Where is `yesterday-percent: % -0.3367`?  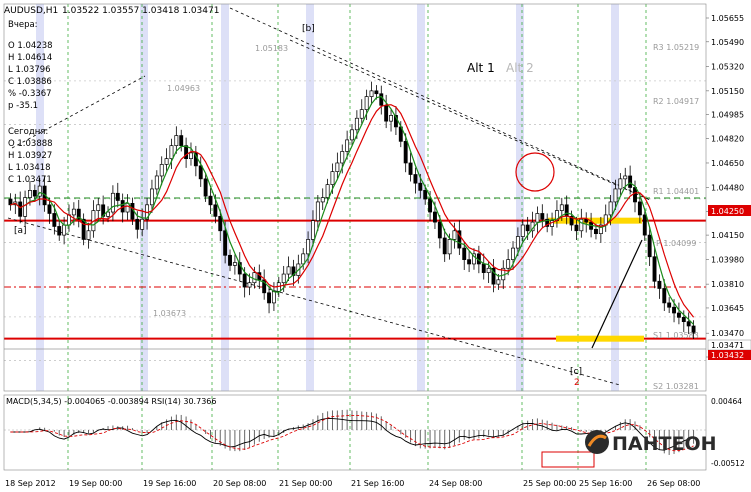
yesterday-percent: % -0.3367 is located at coordinates (30, 94).